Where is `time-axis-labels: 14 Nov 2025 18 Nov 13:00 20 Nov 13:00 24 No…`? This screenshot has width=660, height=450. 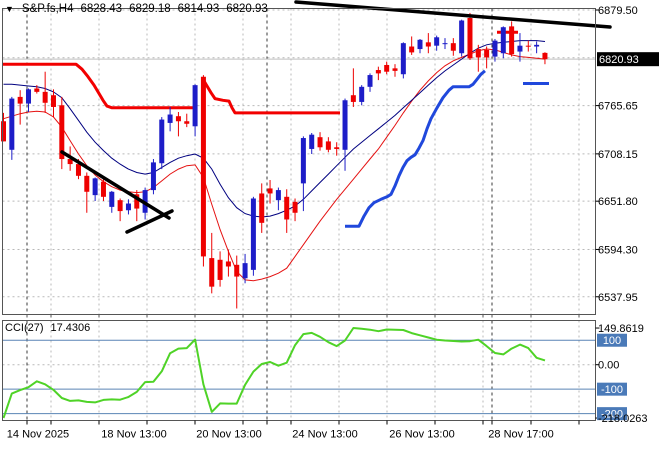
time-axis-labels: 14 Nov 2025 18 Nov 13:00 20 Nov 13:00 24 No… is located at coordinates (280, 435).